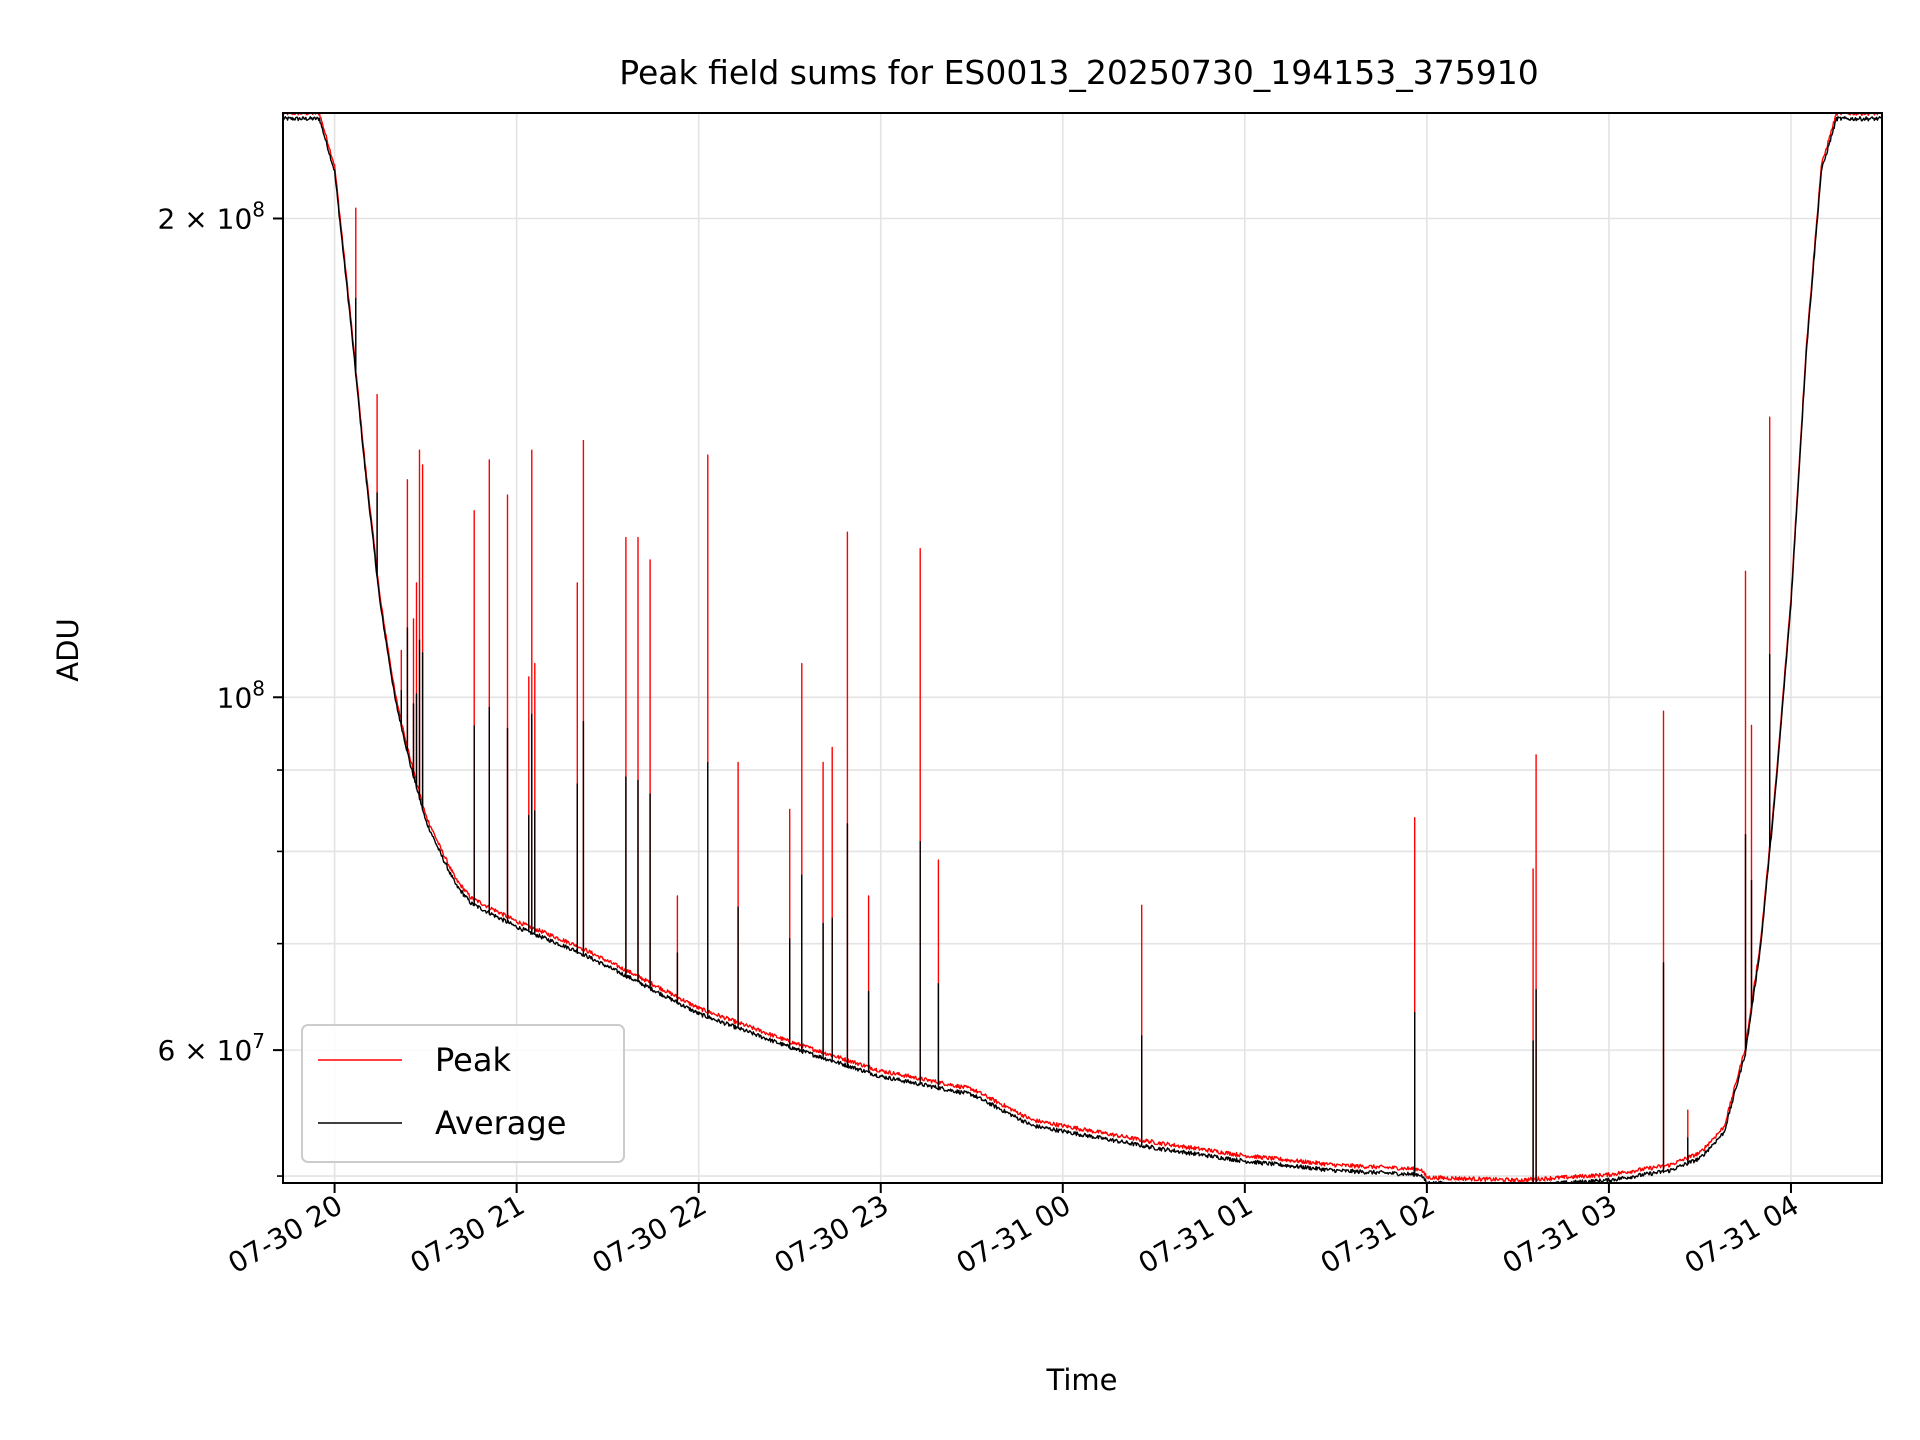 This screenshot has width=1920, height=1440. I want to click on x-tick-label: 07-30 21, so click(468, 1234).